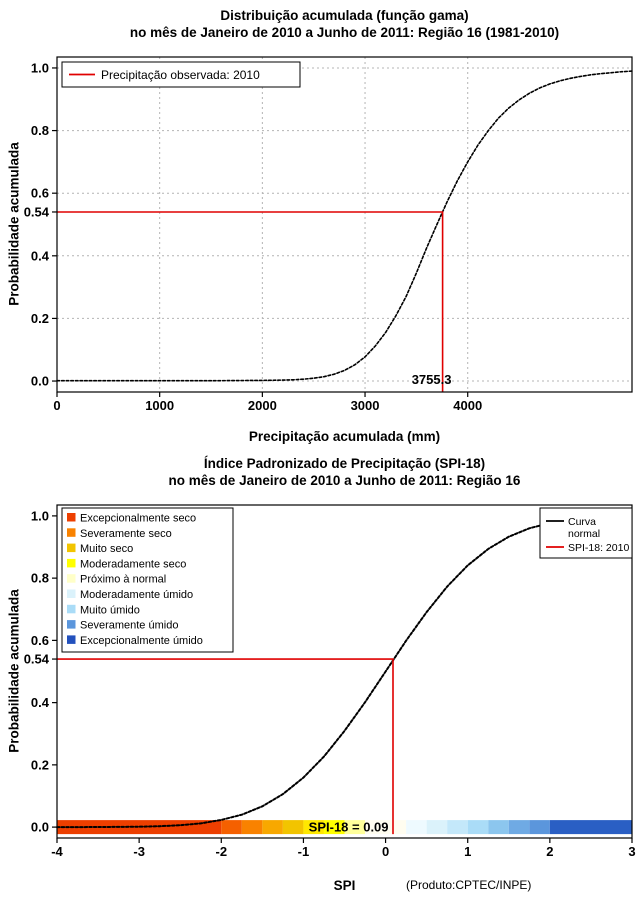 Image resolution: width=640 pixels, height=900 pixels. I want to click on x-tick-label: 1, so click(467, 851).